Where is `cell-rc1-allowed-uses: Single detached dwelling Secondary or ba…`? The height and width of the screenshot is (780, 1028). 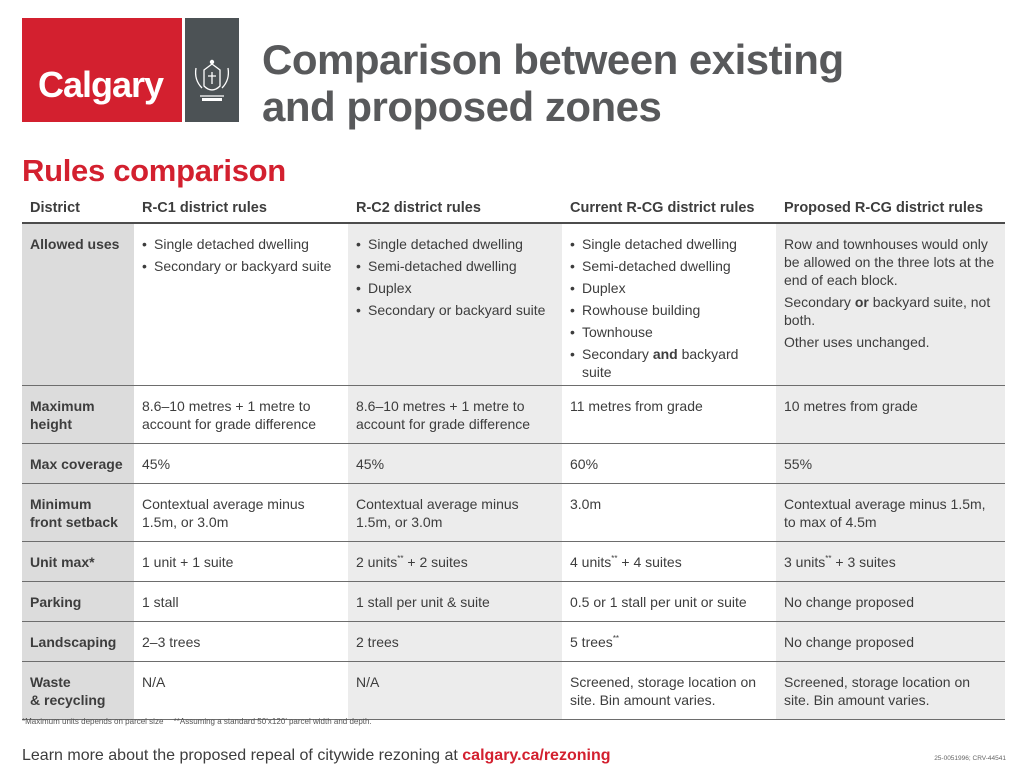 cell-rc1-allowed-uses: Single detached dwelling Secondary or ba… is located at coordinates (241, 304).